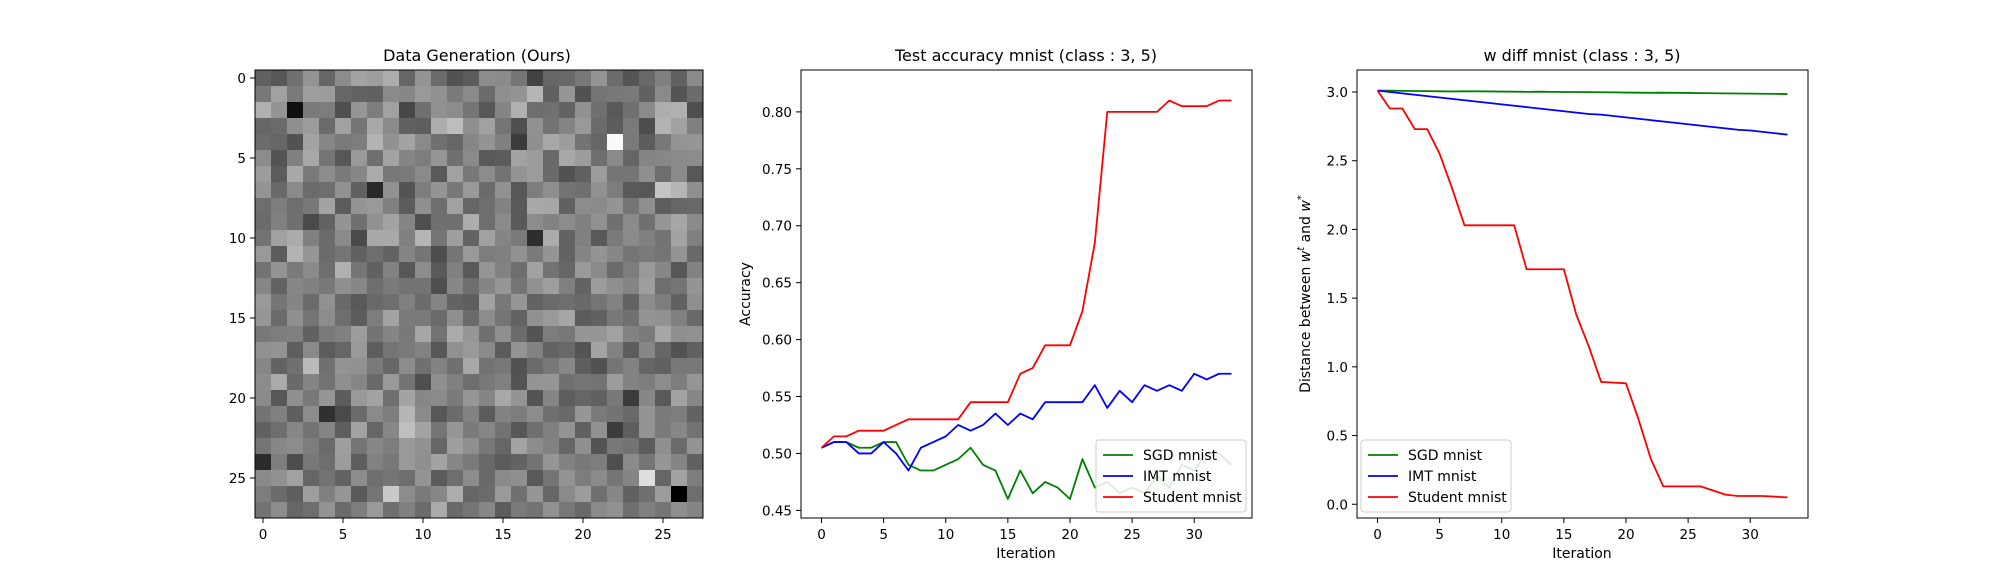 This screenshot has height=580, width=2000. I want to click on title-test-accuracy: Test accuracy mnist (class : 3, 5), so click(1025, 55).